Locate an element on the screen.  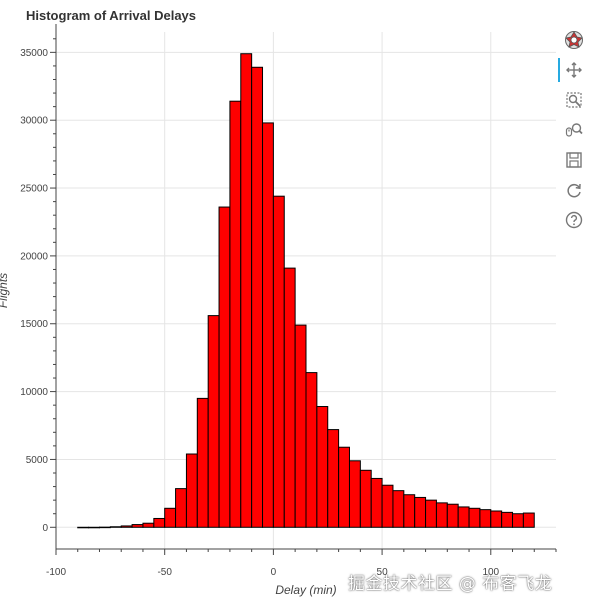
y-axis-label: Flights is located at coordinates (5, 290).